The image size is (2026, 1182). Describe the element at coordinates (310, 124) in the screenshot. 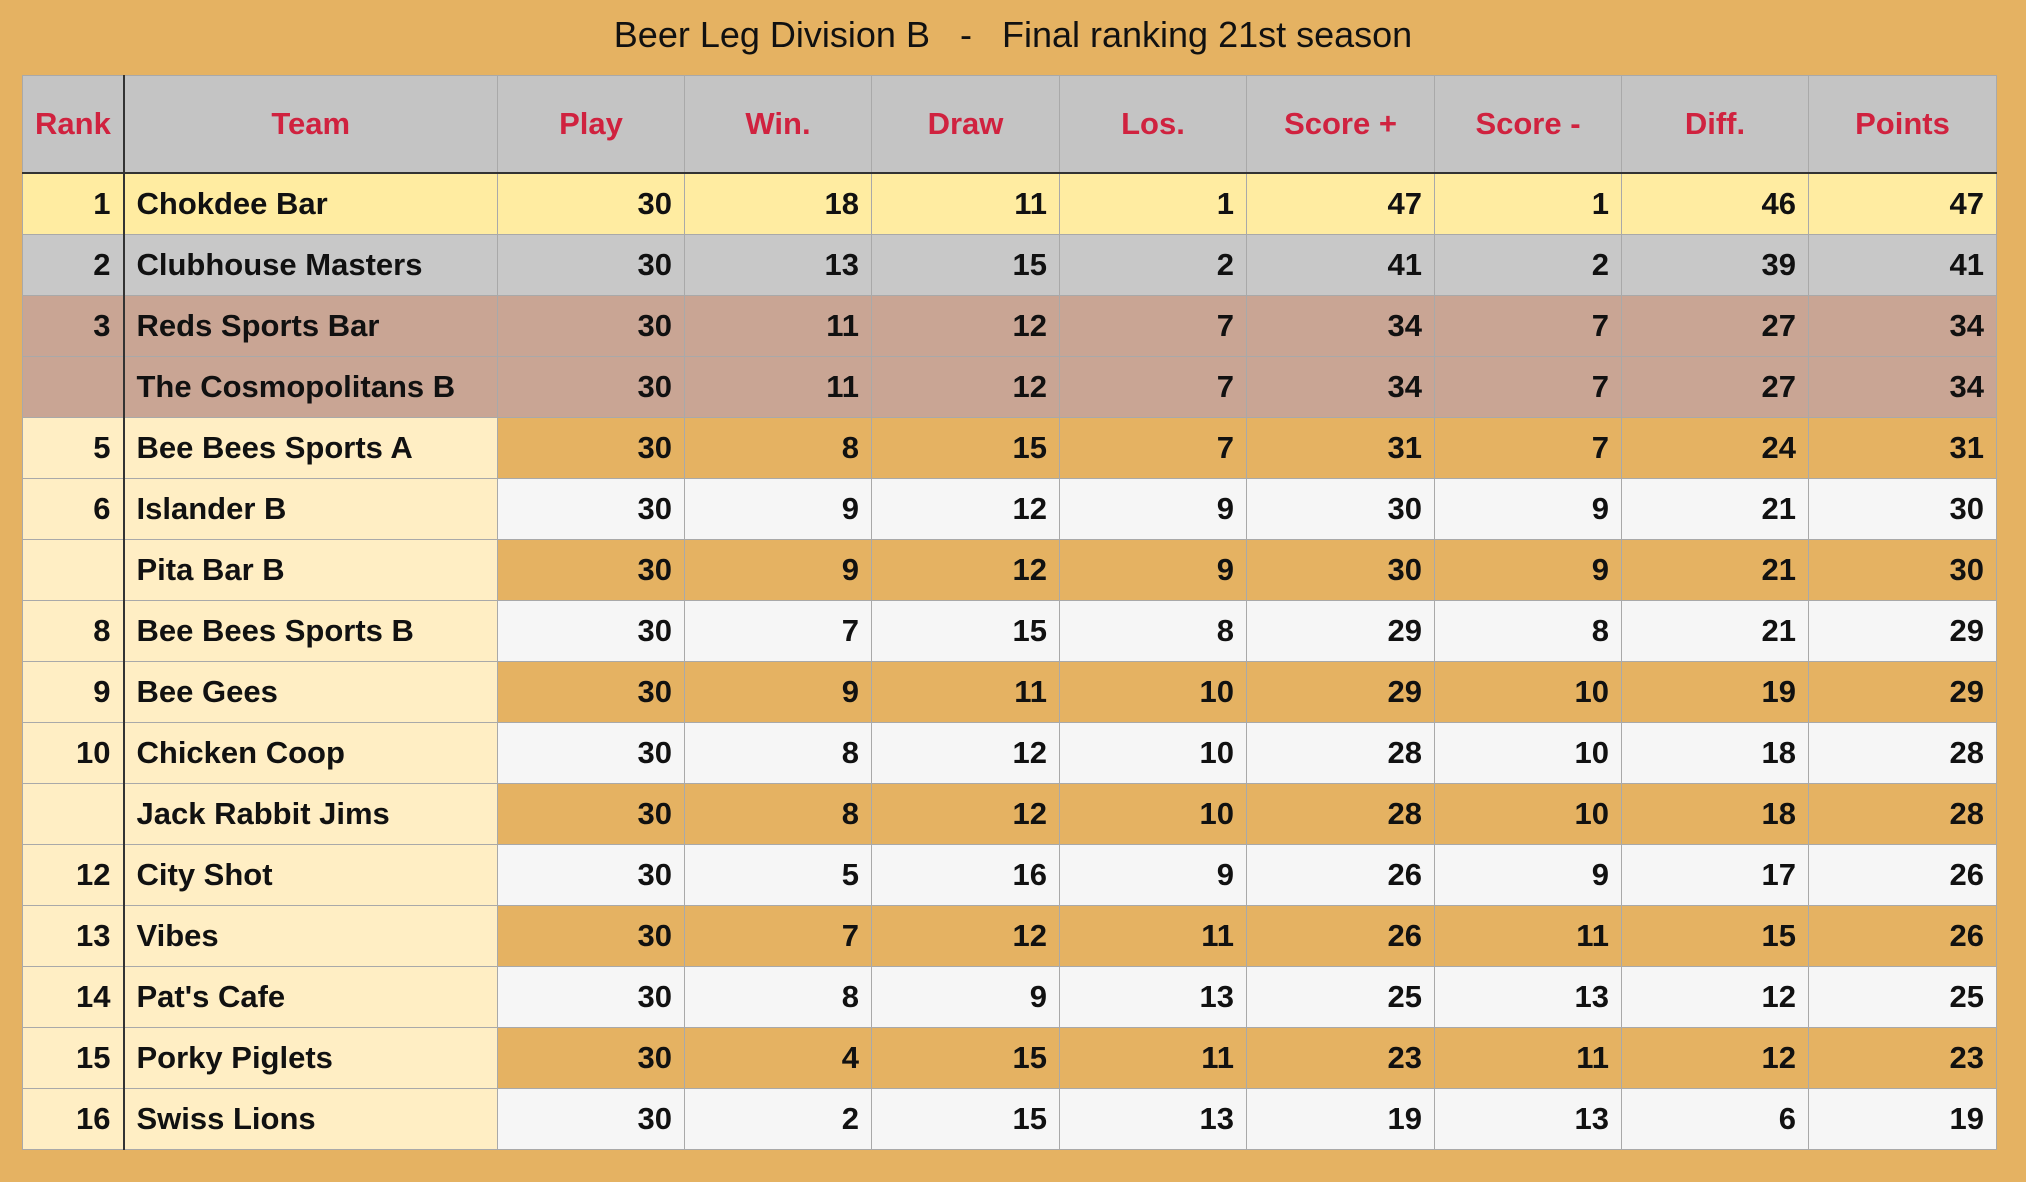

I see `column-header-team: Team` at that location.